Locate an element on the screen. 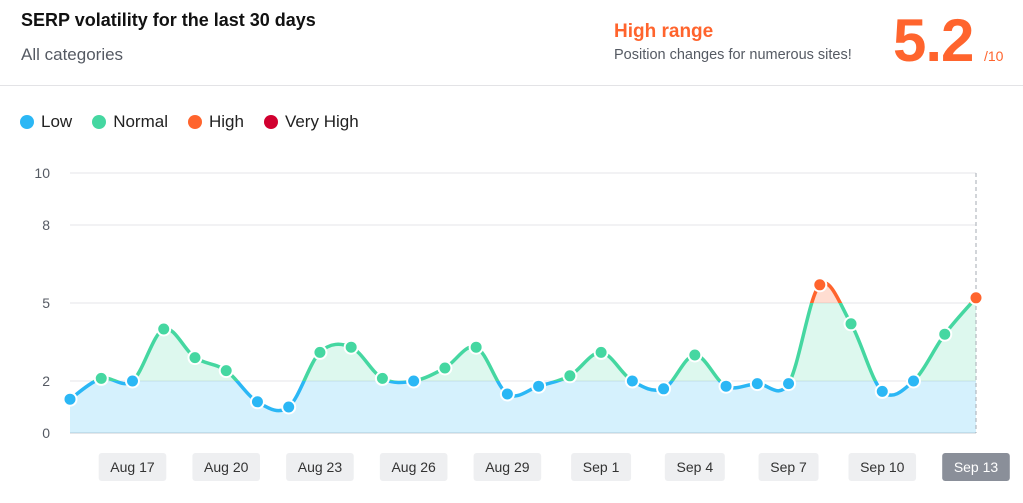 Image resolution: width=1023 pixels, height=503 pixels. x-tick-label-6: Sep 1 is located at coordinates (601, 467).